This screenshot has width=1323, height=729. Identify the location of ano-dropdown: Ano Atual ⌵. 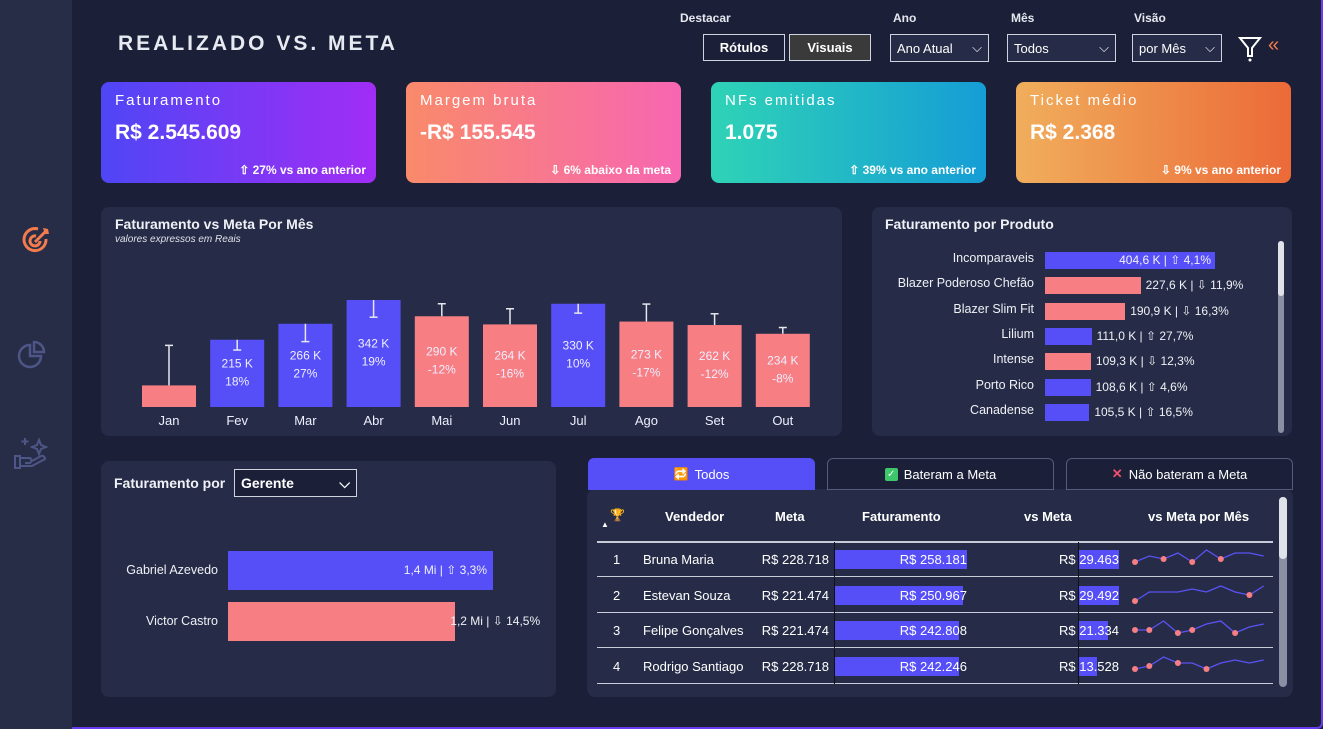
(939, 48).